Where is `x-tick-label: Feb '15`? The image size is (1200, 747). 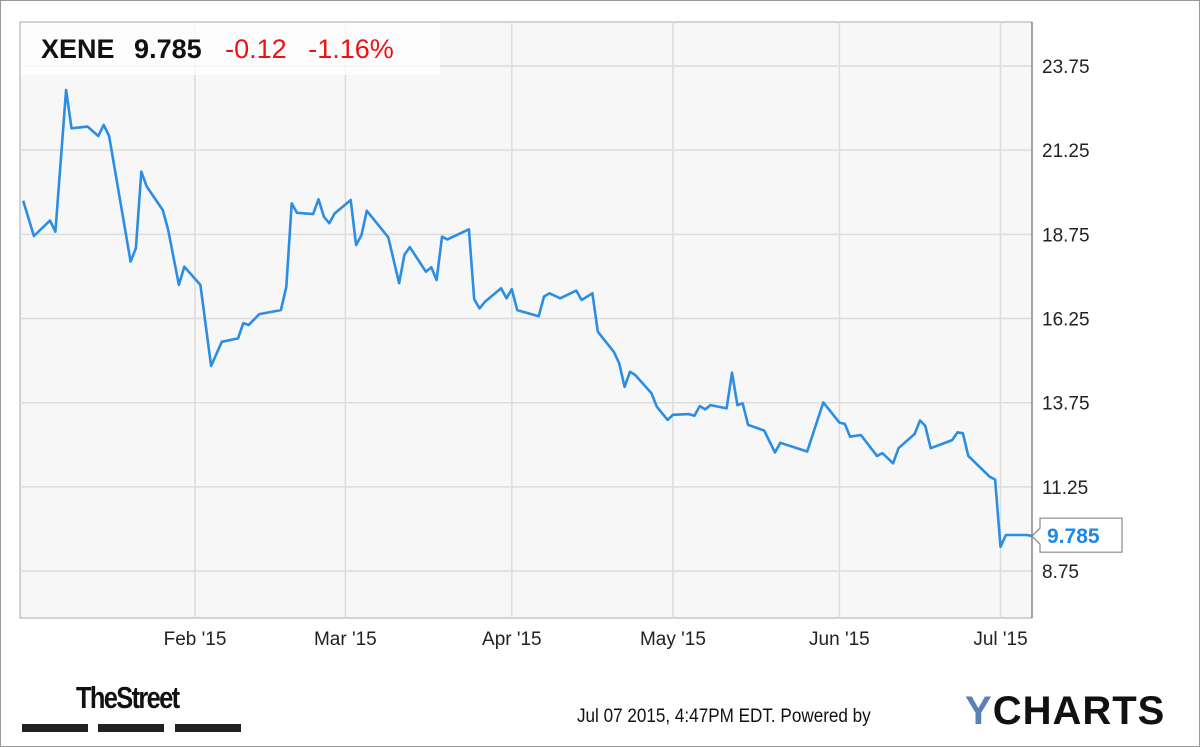
x-tick-label: Feb '15 is located at coordinates (195, 639).